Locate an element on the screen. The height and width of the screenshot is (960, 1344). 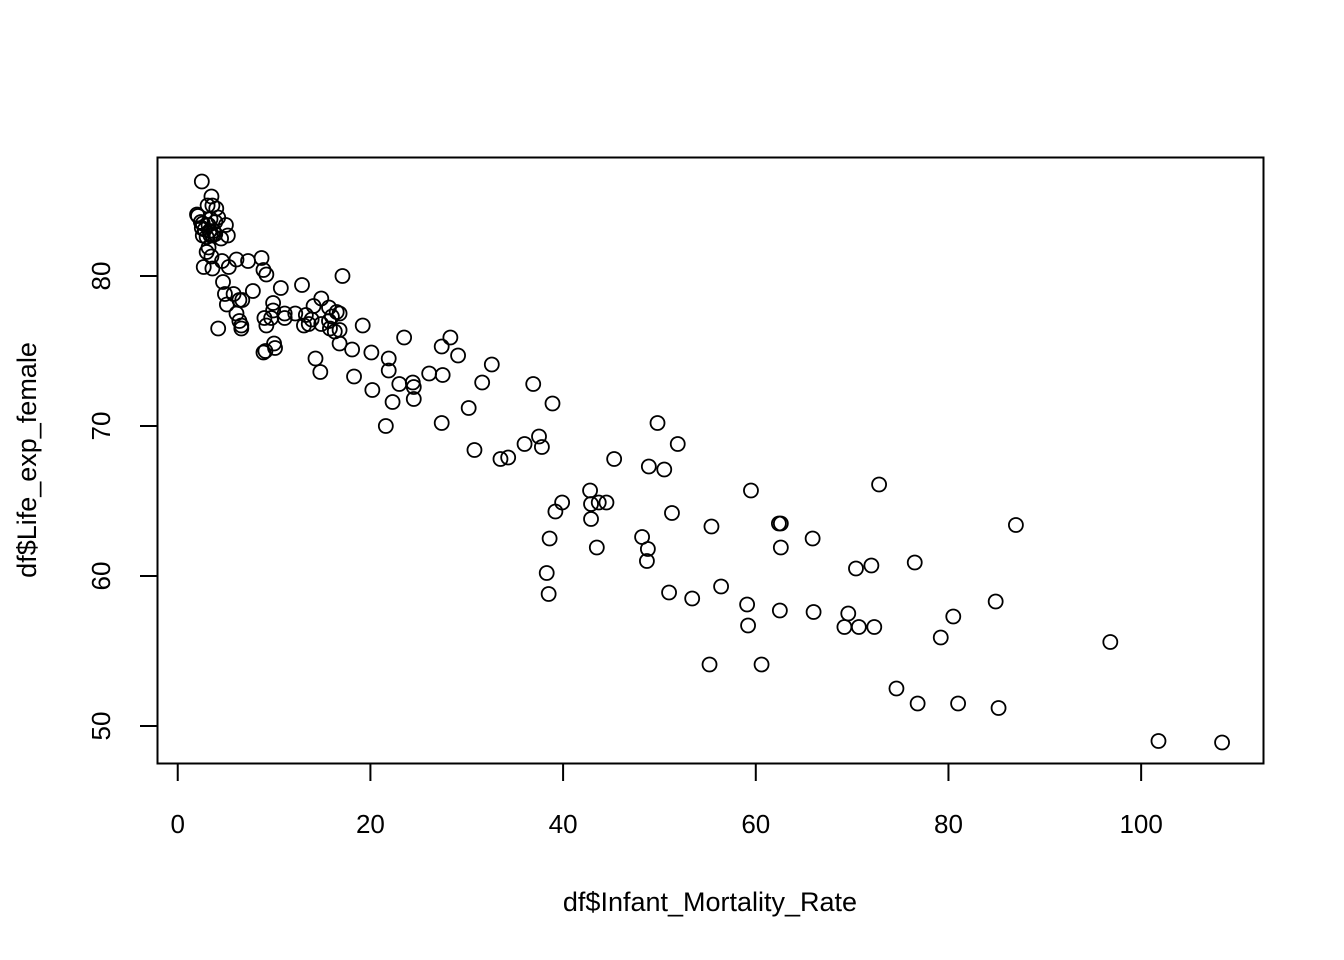
x-tick-label: 20 is located at coordinates (370, 824).